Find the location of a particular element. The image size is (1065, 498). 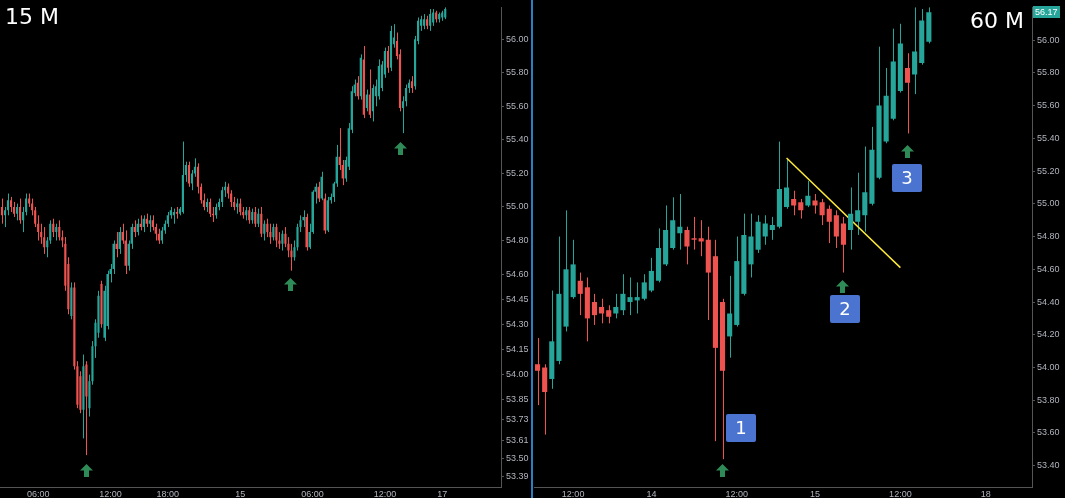

annotation: 3 is located at coordinates (907, 178).